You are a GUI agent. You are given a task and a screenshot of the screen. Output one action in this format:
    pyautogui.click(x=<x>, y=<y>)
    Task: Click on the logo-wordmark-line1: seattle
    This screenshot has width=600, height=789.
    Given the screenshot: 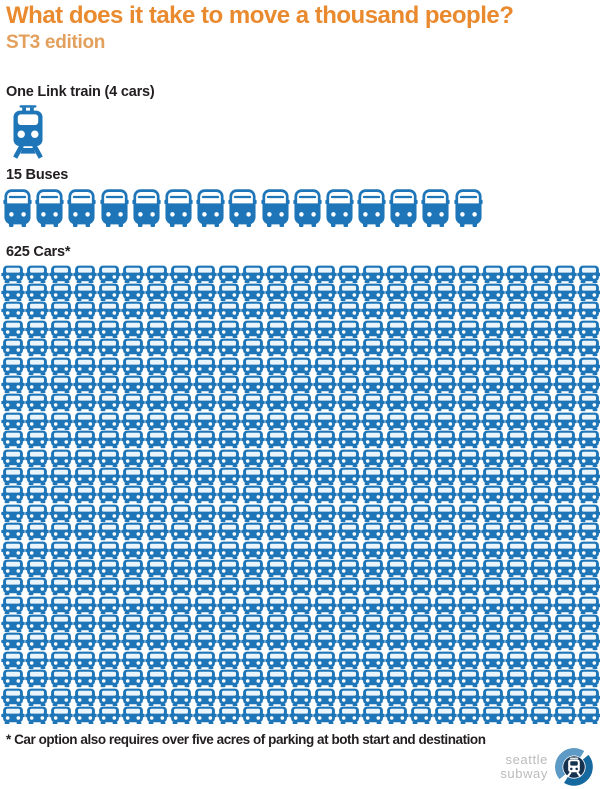 What is the action you would take?
    pyautogui.click(x=526, y=760)
    